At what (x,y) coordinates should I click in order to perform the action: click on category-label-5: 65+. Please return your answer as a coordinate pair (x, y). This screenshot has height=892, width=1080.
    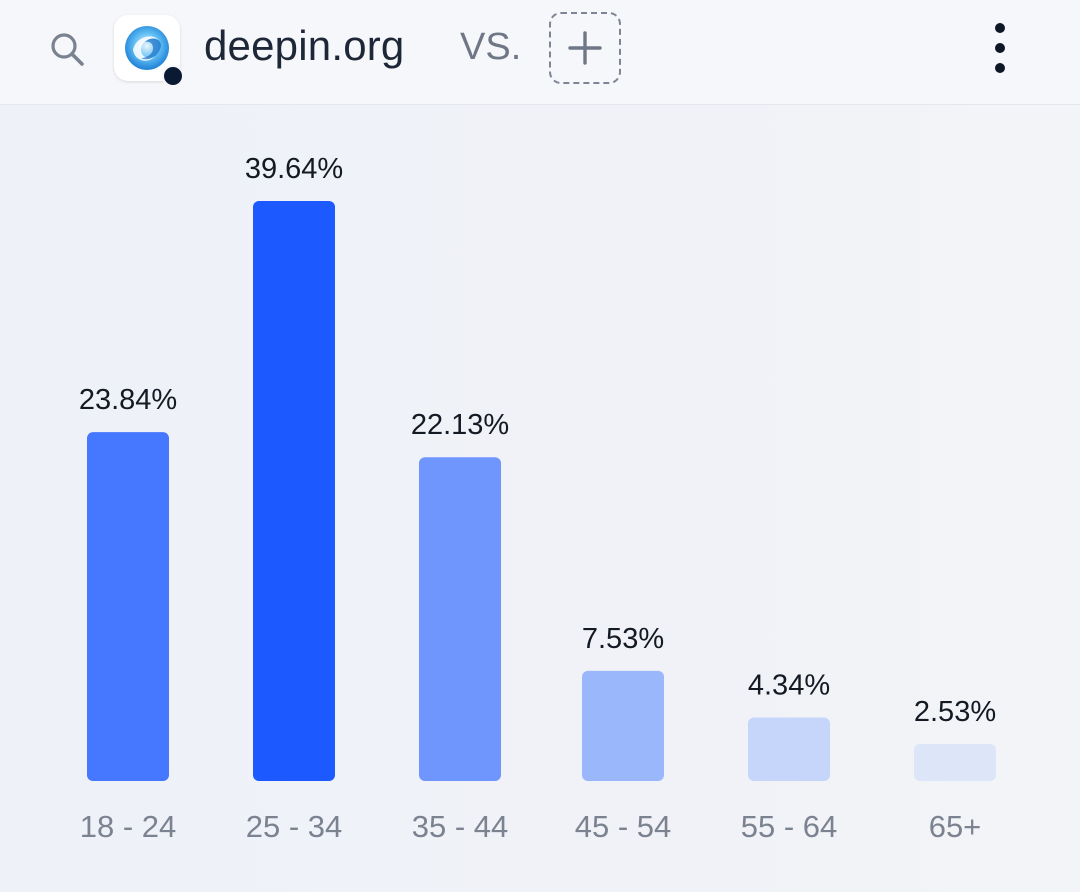
    Looking at the image, I should click on (955, 826).